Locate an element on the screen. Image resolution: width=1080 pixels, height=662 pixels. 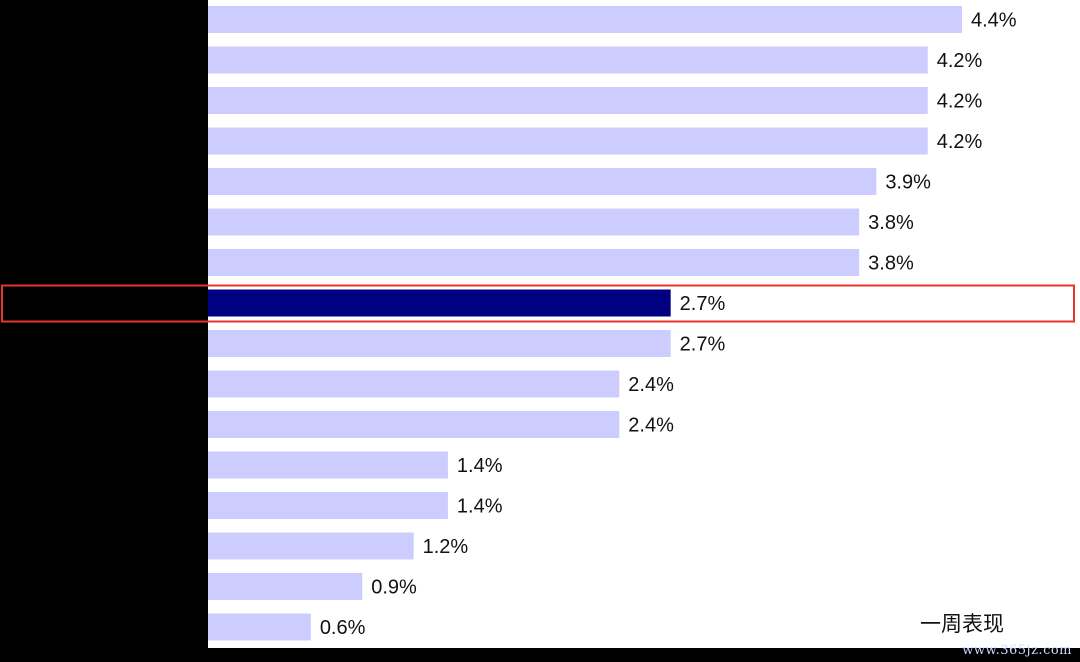
data-label: 4.4% is located at coordinates (994, 21).